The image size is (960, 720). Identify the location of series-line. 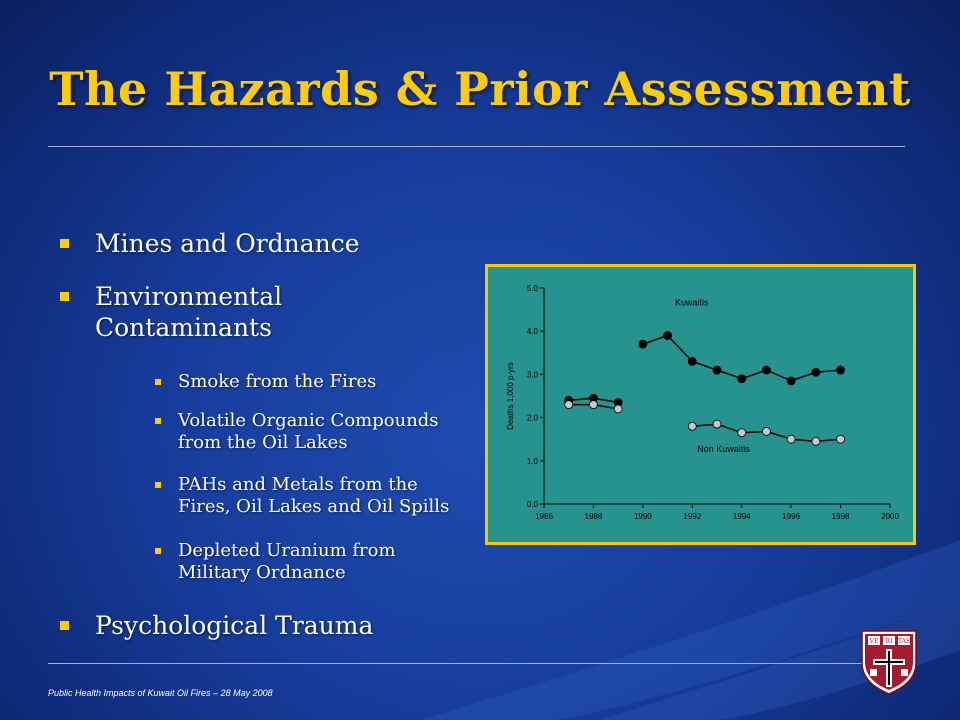
(741, 358).